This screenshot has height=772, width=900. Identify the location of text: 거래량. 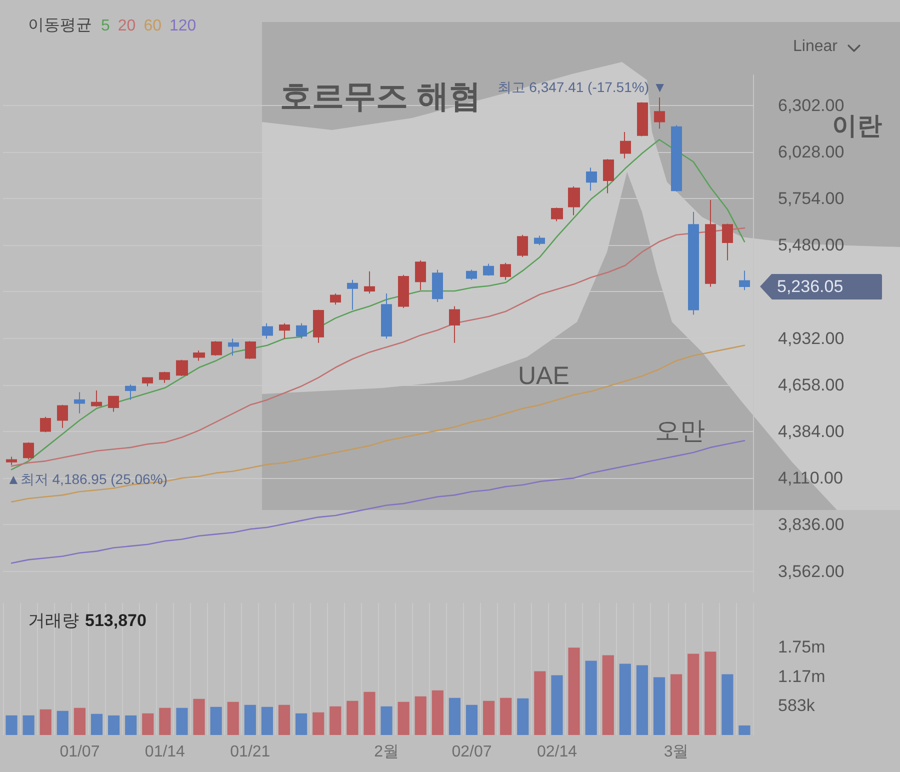
(53, 621).